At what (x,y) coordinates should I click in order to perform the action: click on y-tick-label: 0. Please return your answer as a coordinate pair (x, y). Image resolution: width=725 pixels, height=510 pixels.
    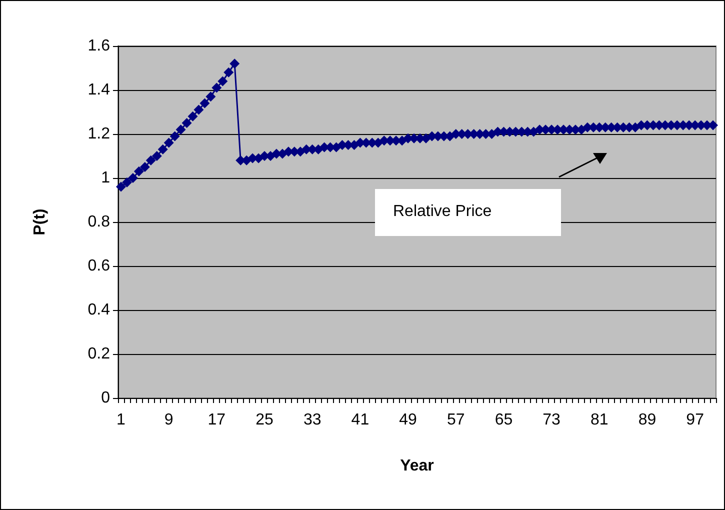
    Looking at the image, I should click on (105, 398).